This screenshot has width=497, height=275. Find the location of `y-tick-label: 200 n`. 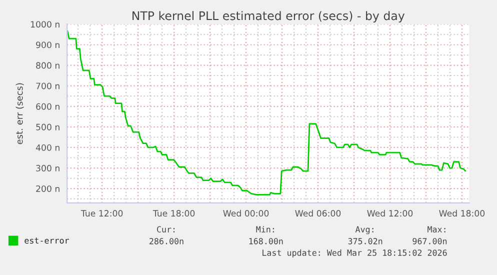

y-tick-label: 200 n is located at coordinates (48, 188).